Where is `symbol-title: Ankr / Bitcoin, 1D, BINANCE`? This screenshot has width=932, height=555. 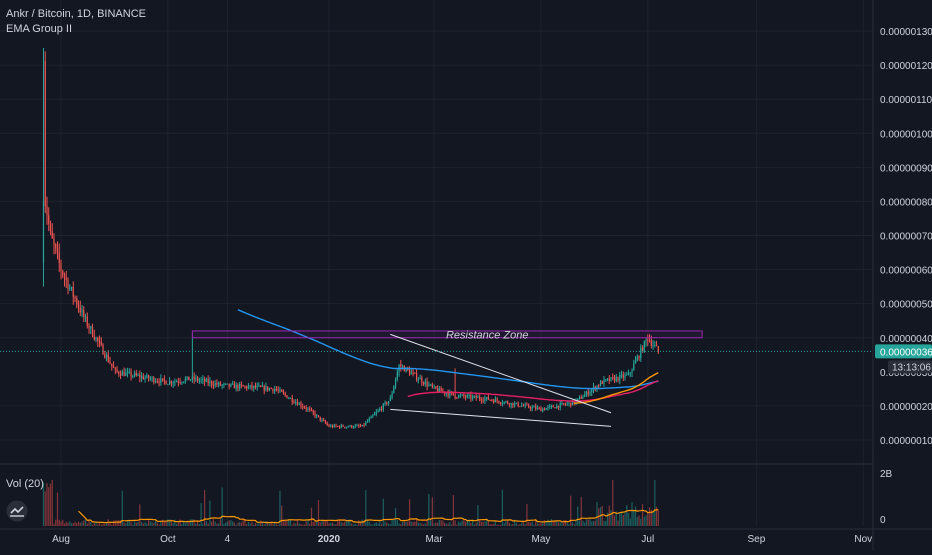
symbol-title: Ankr / Bitcoin, 1D, BINANCE is located at coordinates (76, 14).